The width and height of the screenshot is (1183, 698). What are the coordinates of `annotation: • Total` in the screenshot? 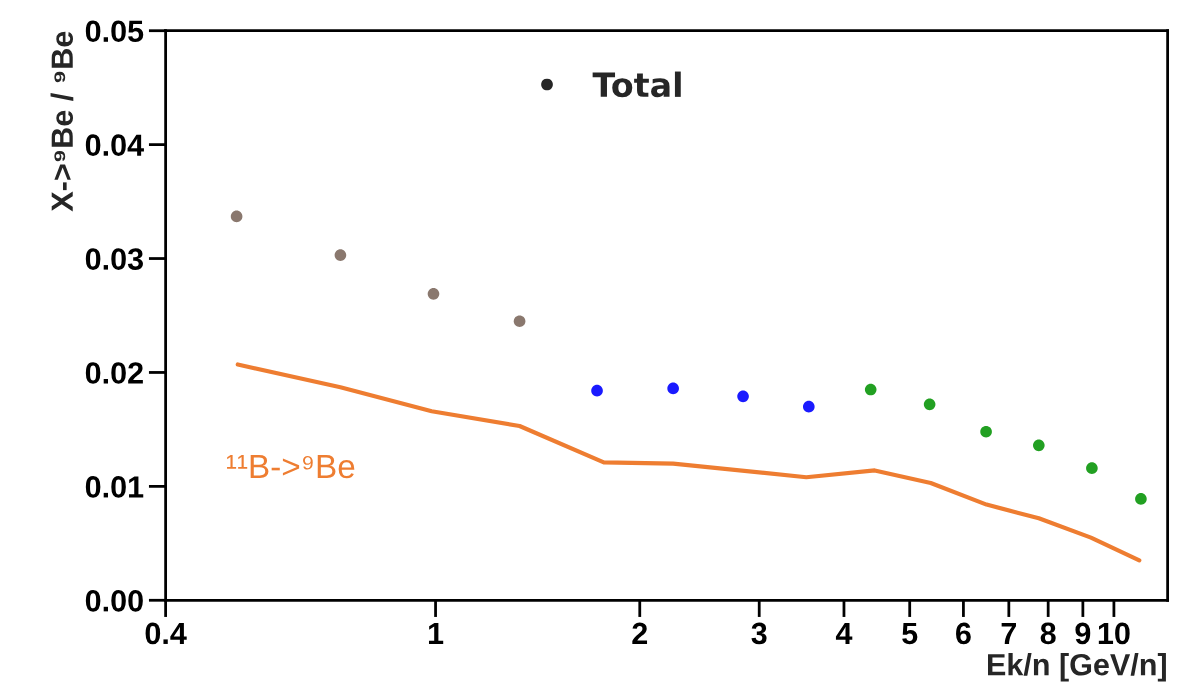 It's located at (611, 84).